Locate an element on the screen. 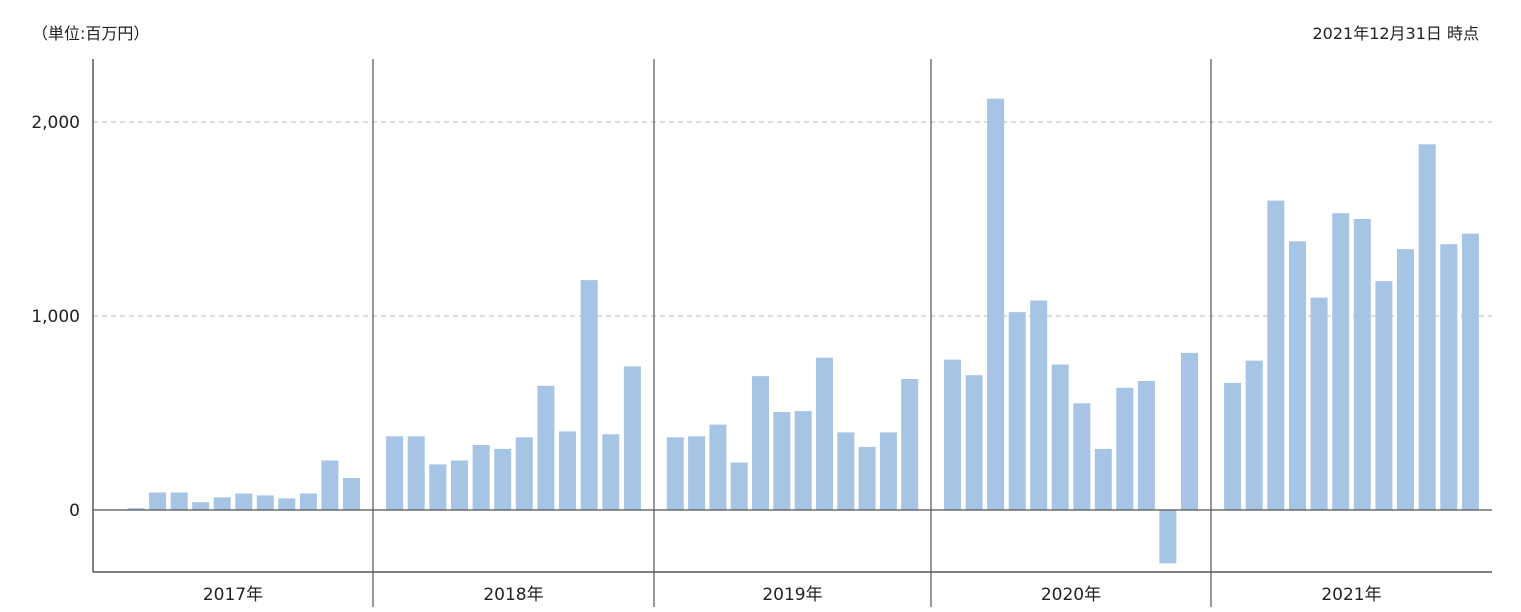 This screenshot has height=612, width=1521. year-label: 2021年 is located at coordinates (1351, 595).